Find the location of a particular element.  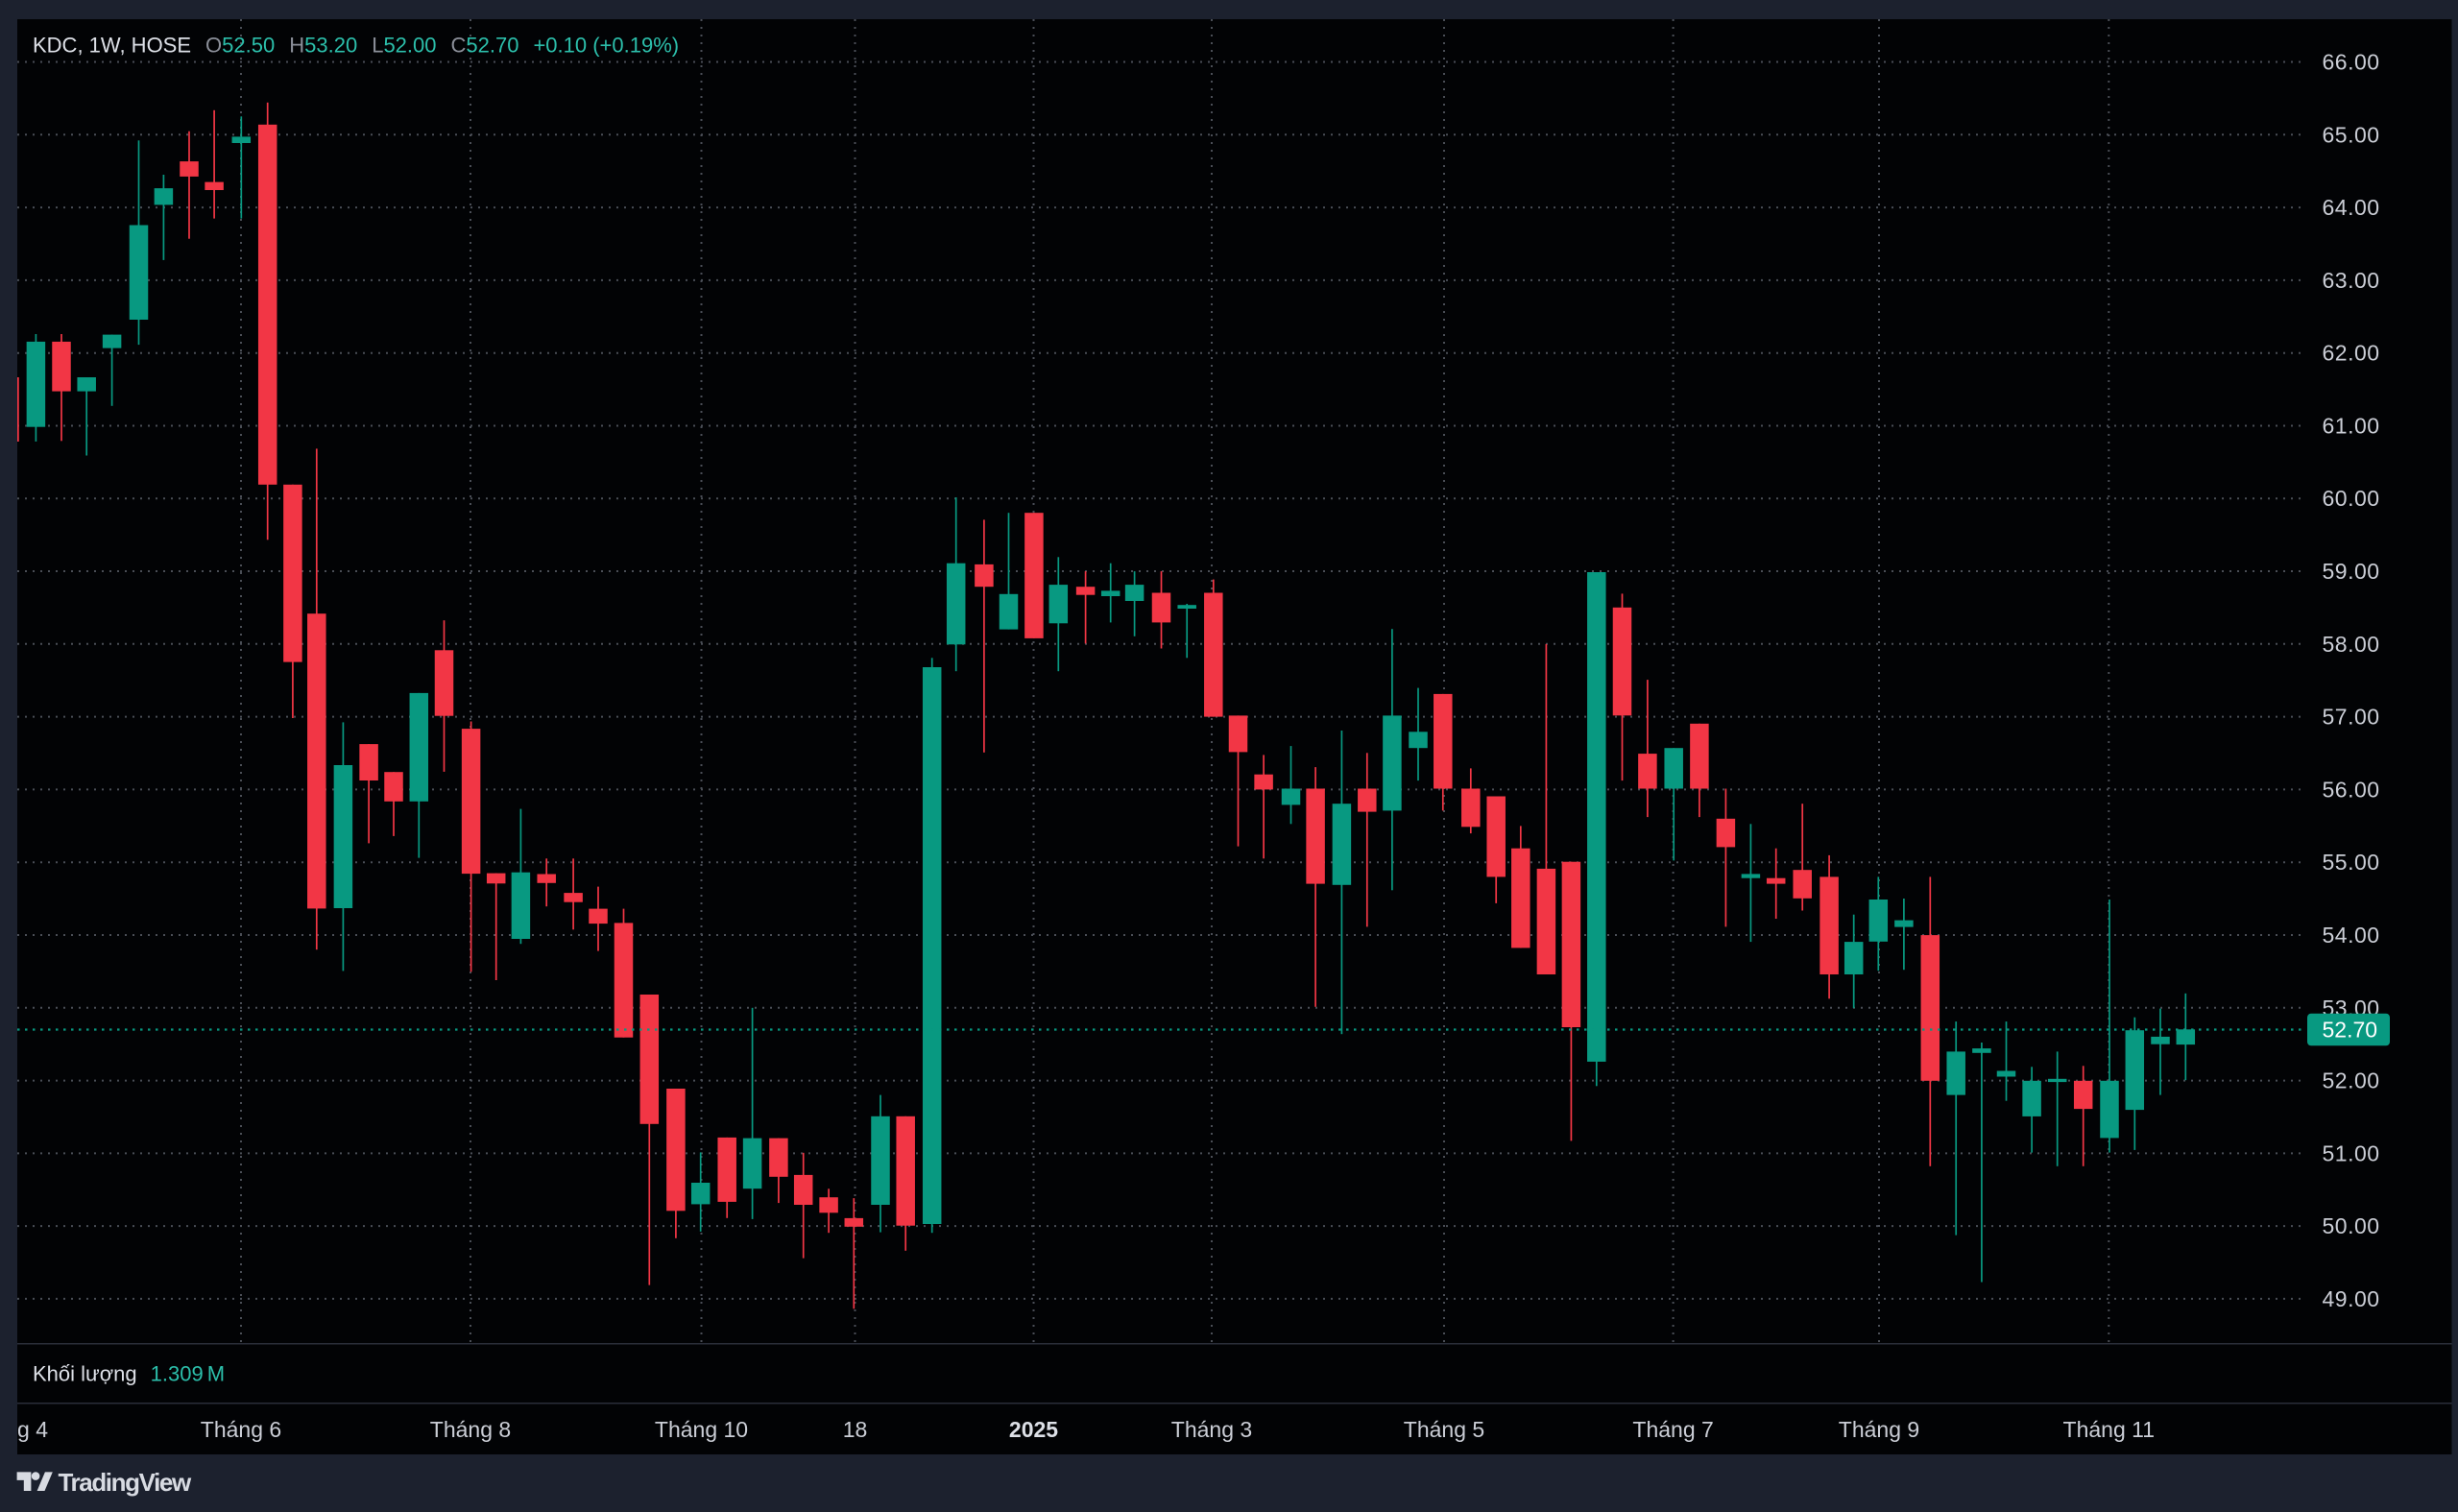

svg-text: Tháng 11 is located at coordinates (2109, 1429).